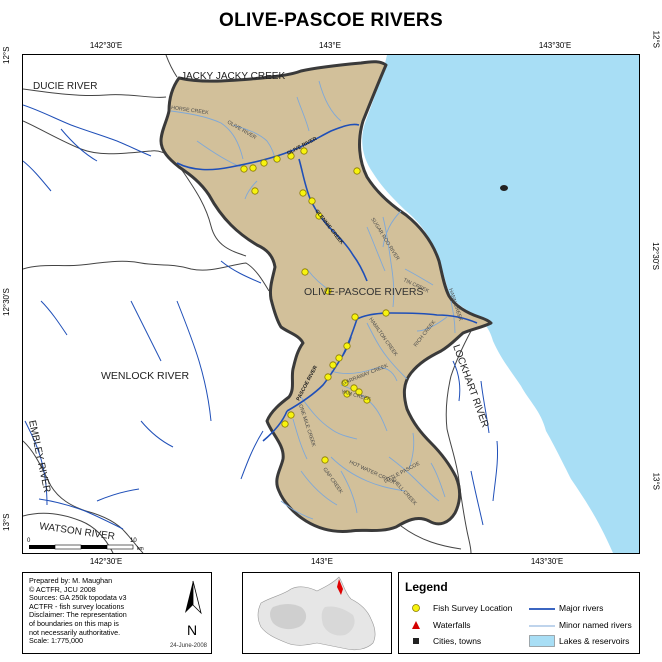 The image size is (662, 662). I want to click on credits-line: not necessarily authoritative., so click(75, 632).